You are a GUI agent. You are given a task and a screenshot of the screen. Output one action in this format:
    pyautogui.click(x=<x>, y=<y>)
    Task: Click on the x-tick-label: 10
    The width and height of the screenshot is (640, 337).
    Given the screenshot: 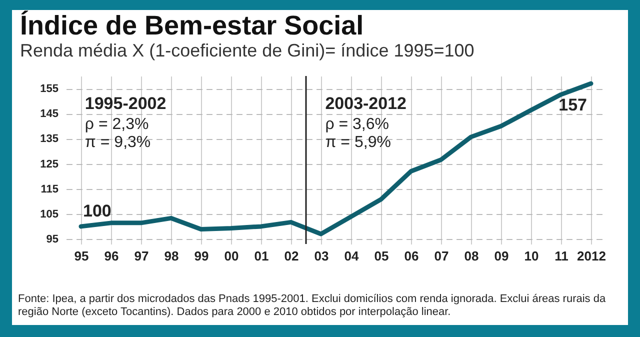 What is the action you would take?
    pyautogui.click(x=531, y=256)
    